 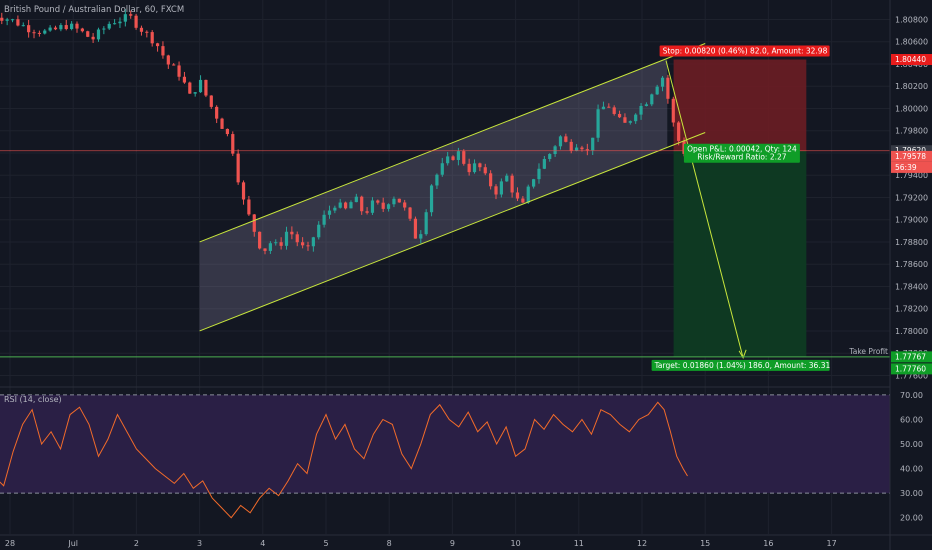 I want to click on rsi-tick-label: 20.00, so click(x=911, y=518).